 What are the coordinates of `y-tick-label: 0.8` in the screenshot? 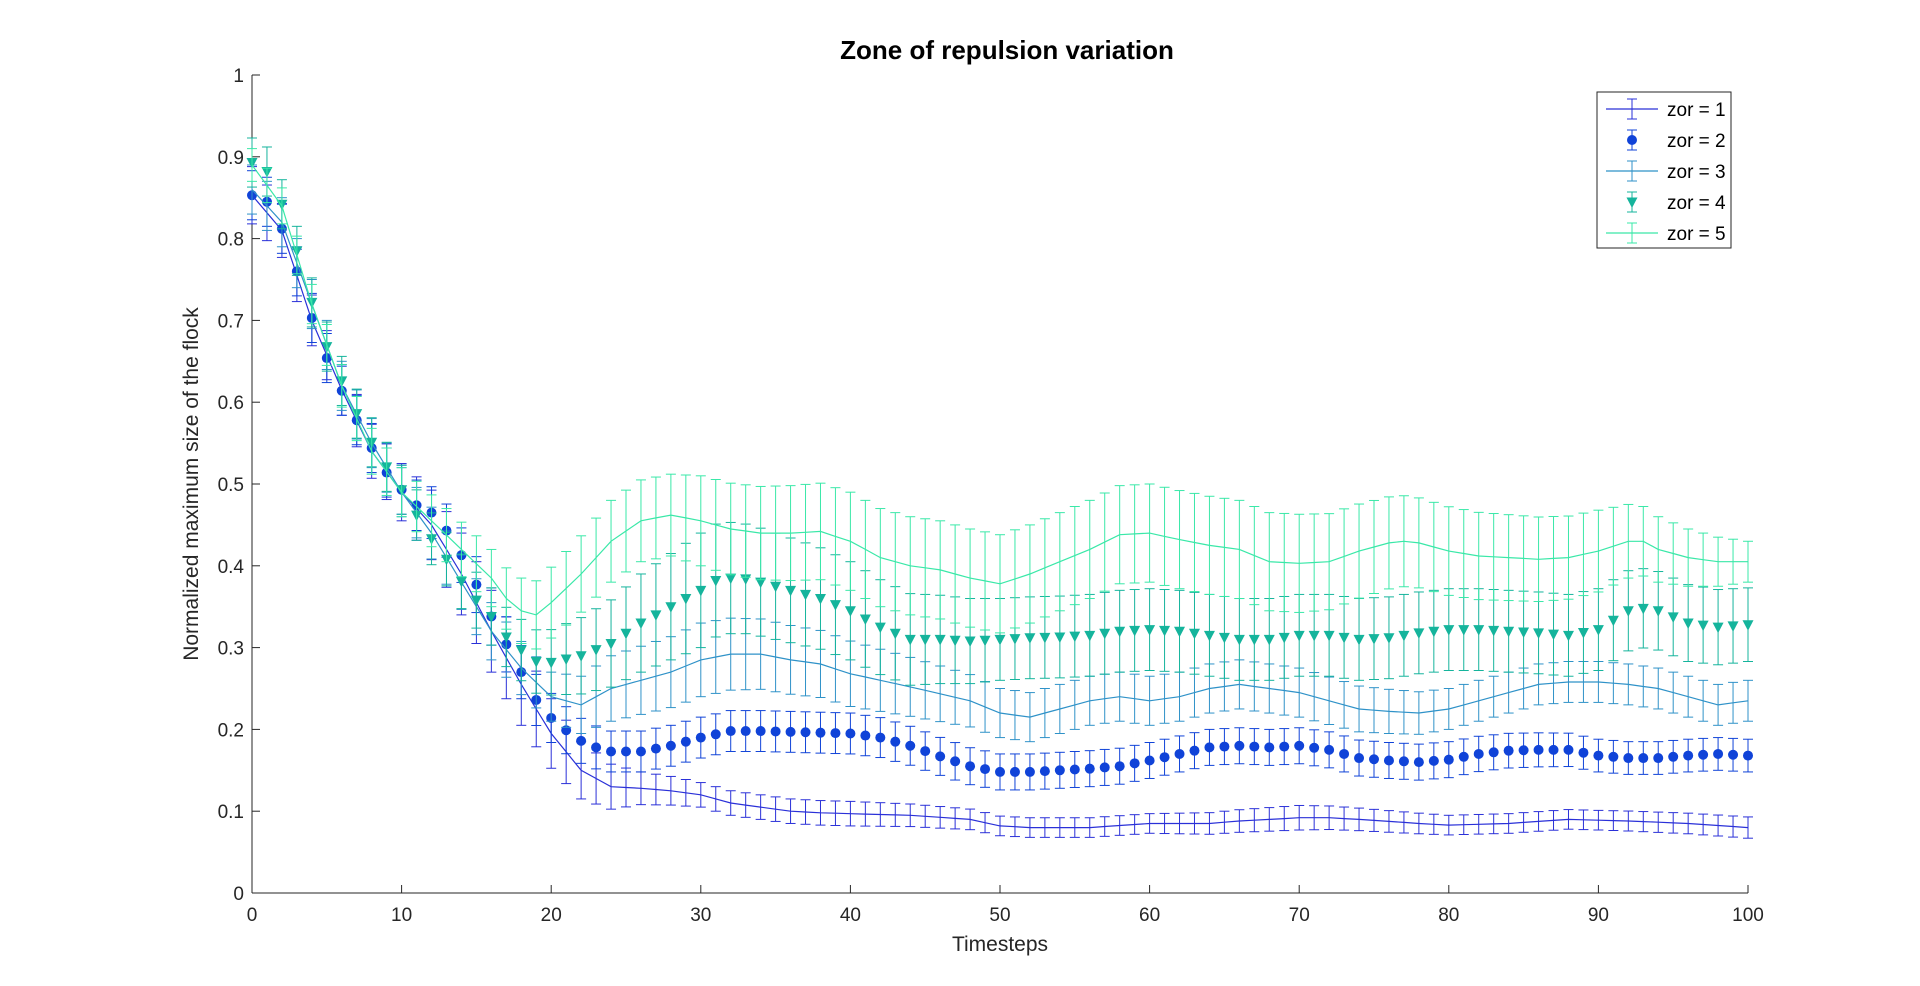 It's located at (231, 240).